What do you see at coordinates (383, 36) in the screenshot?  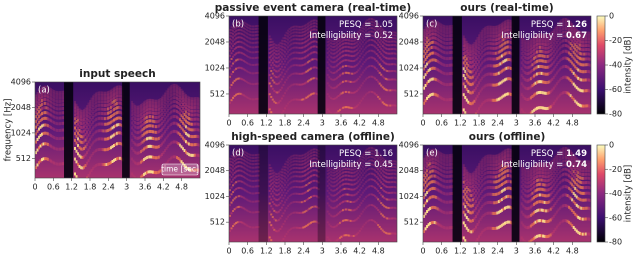 I see `metric-value: 0.52` at bounding box center [383, 36].